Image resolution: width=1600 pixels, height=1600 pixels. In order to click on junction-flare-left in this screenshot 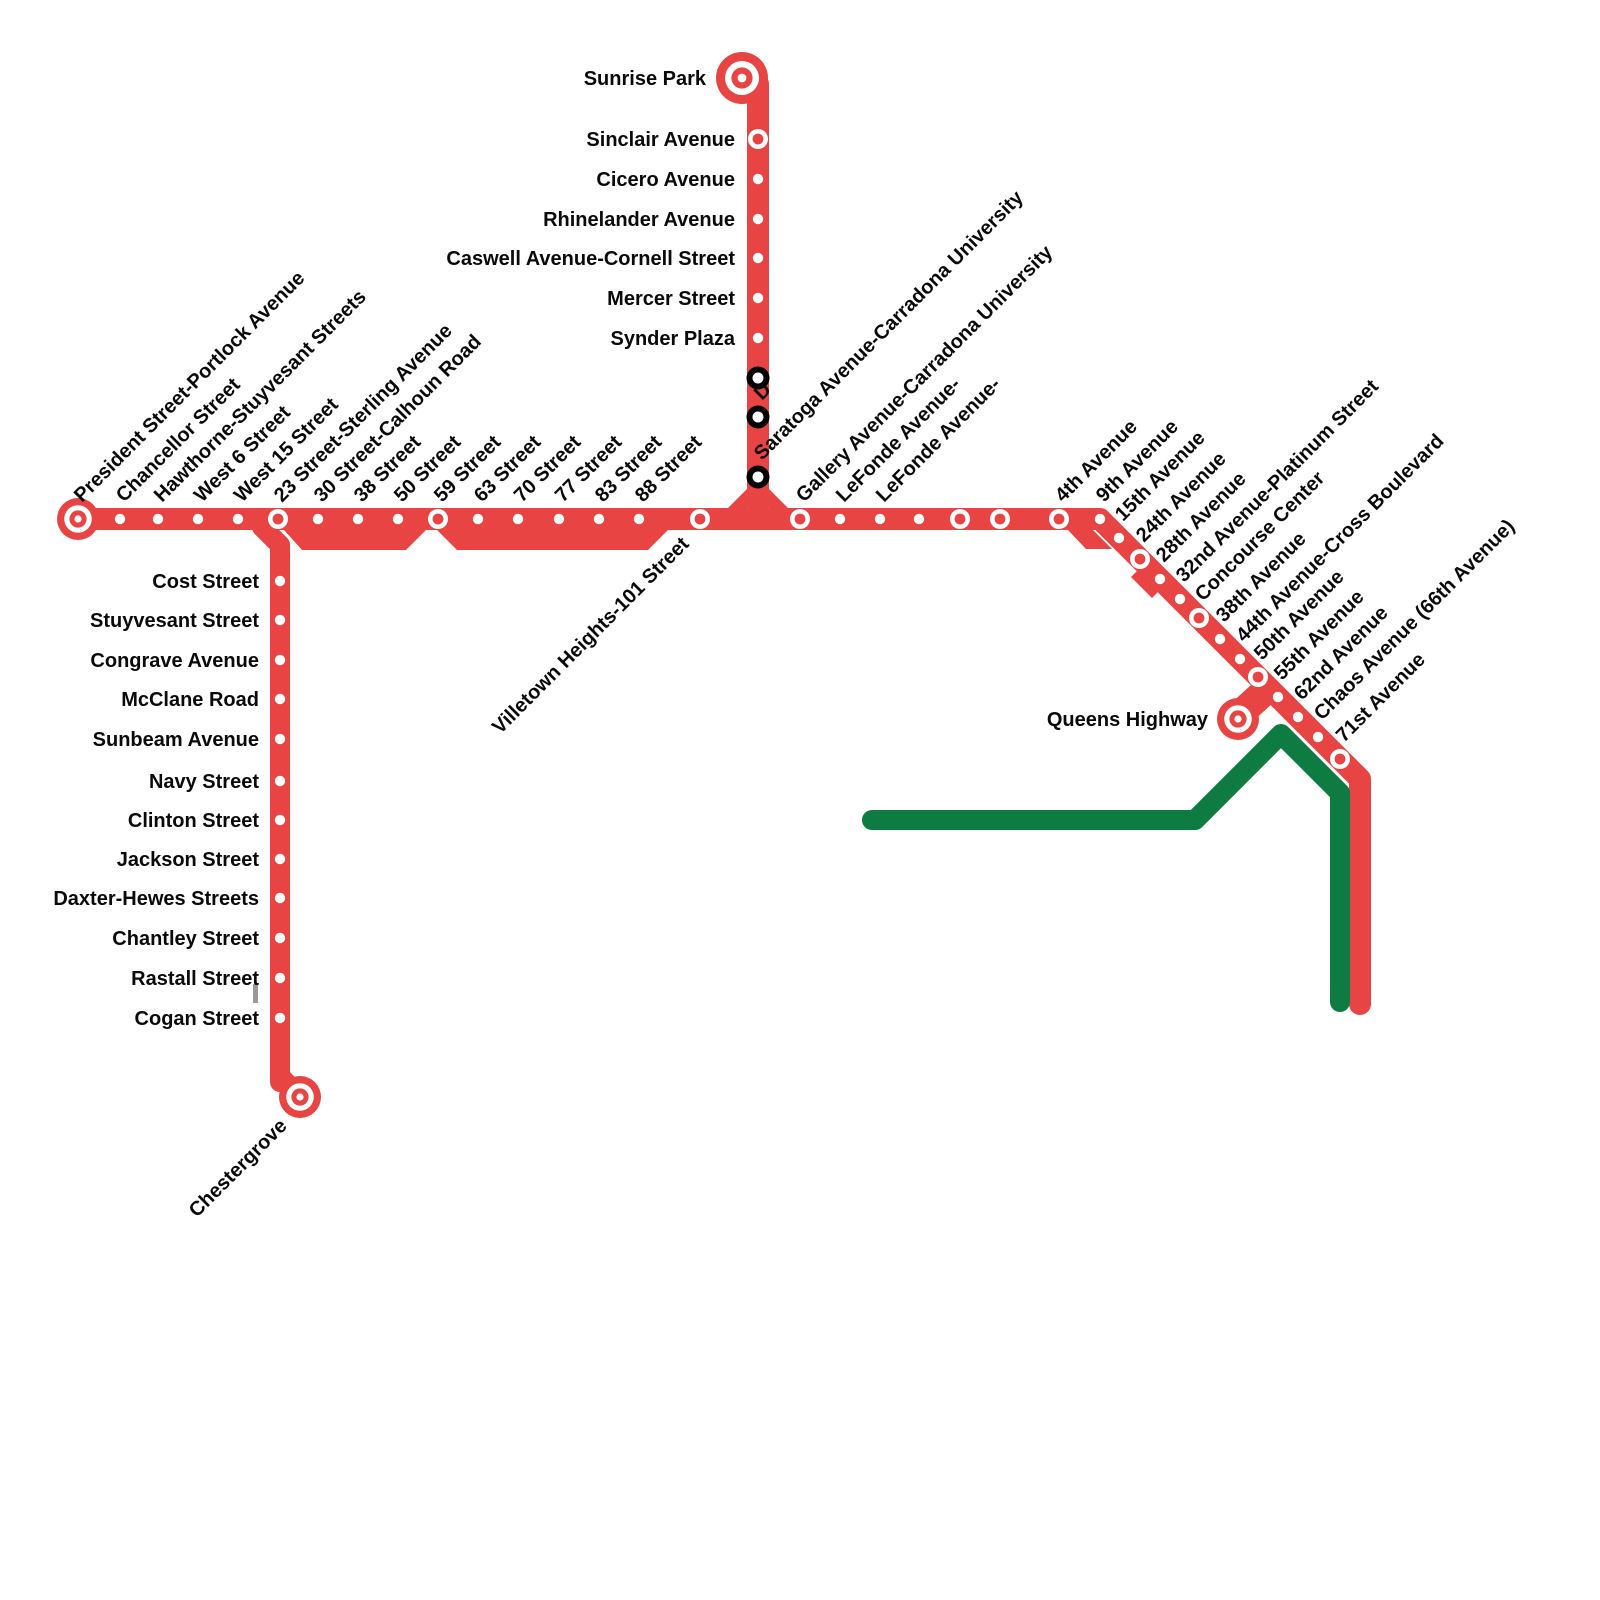, I will do `click(737, 498)`.